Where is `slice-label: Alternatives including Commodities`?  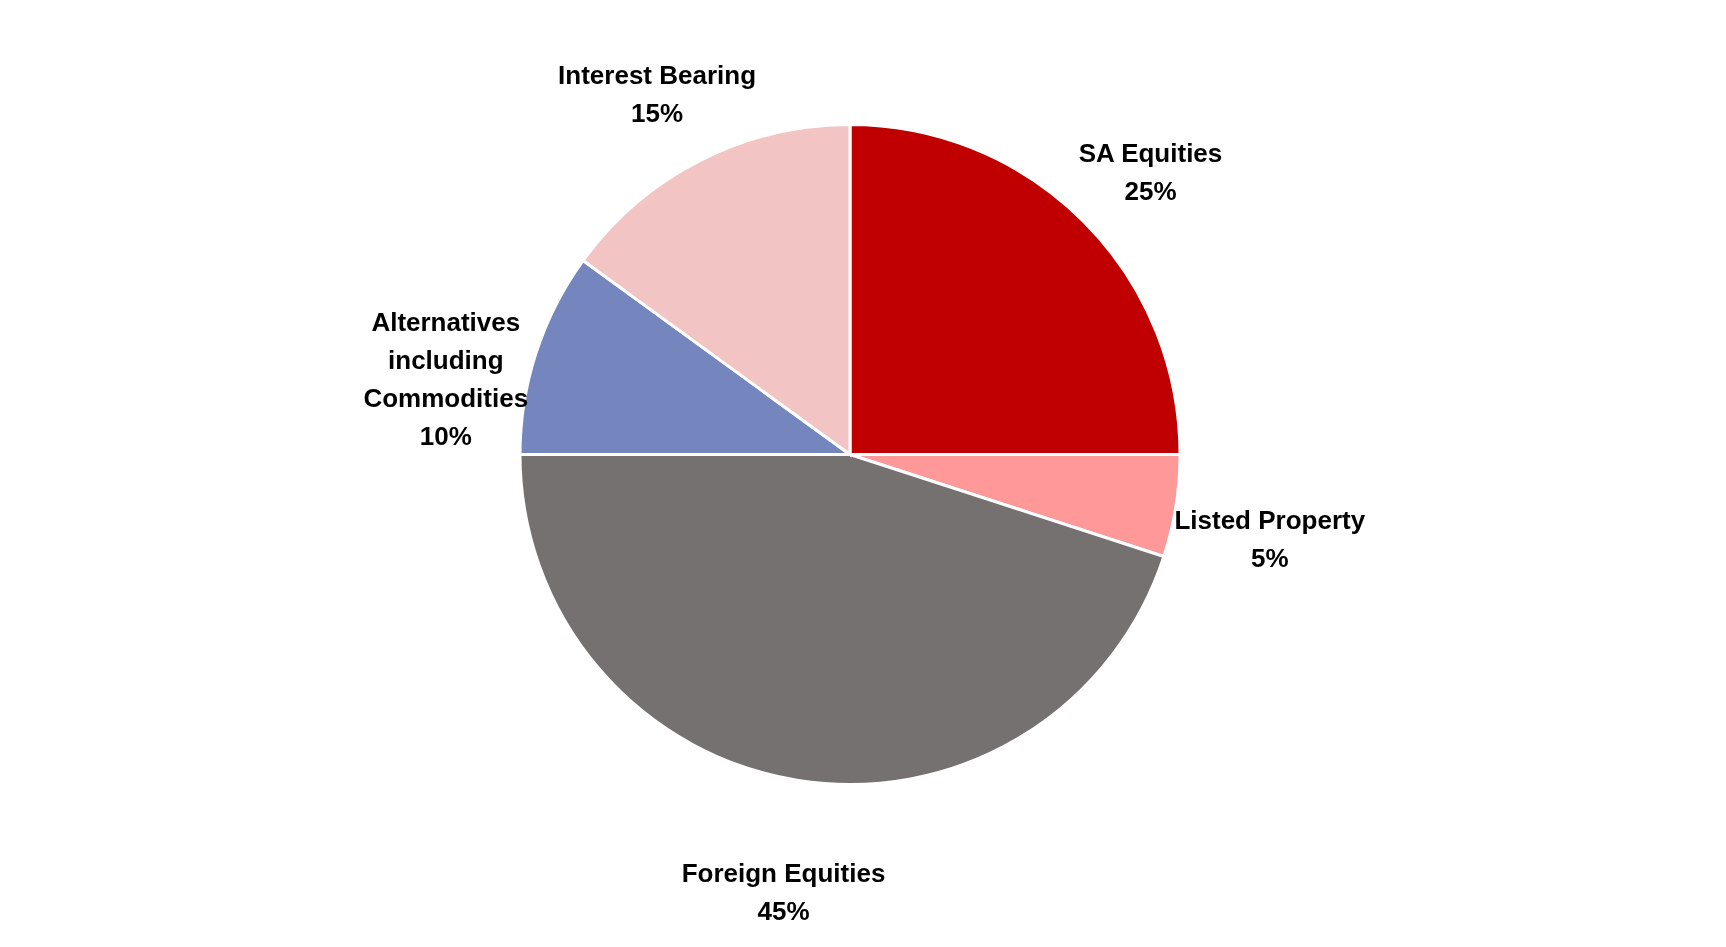 slice-label: Alternatives including Commodities is located at coordinates (446, 360).